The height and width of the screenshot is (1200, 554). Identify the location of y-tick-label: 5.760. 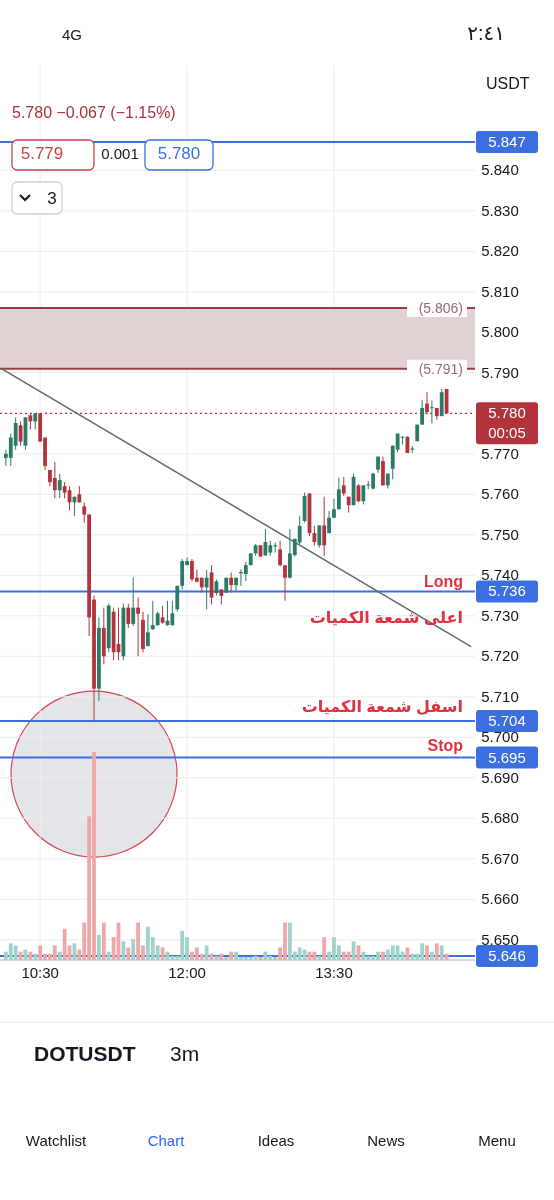
(500, 494).